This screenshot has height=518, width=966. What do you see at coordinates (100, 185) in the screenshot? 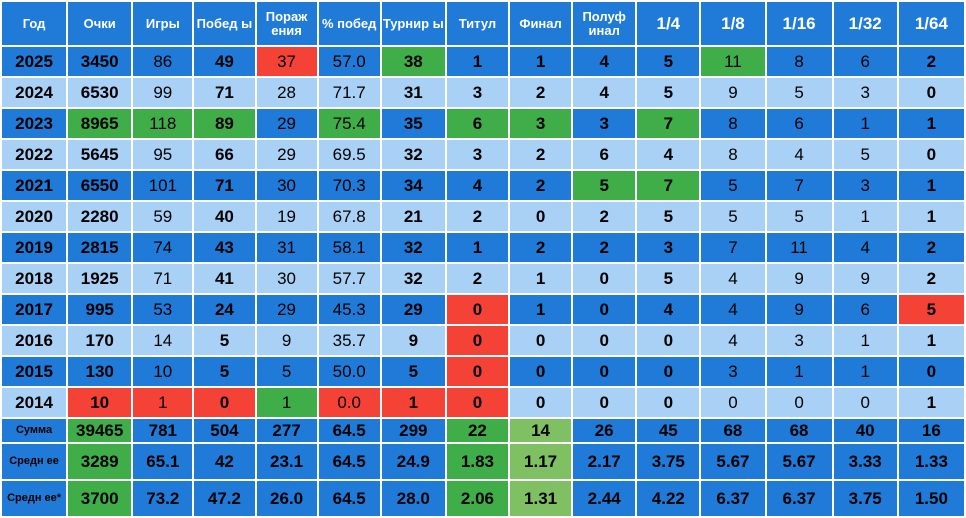
I see `table-cell: 6550` at bounding box center [100, 185].